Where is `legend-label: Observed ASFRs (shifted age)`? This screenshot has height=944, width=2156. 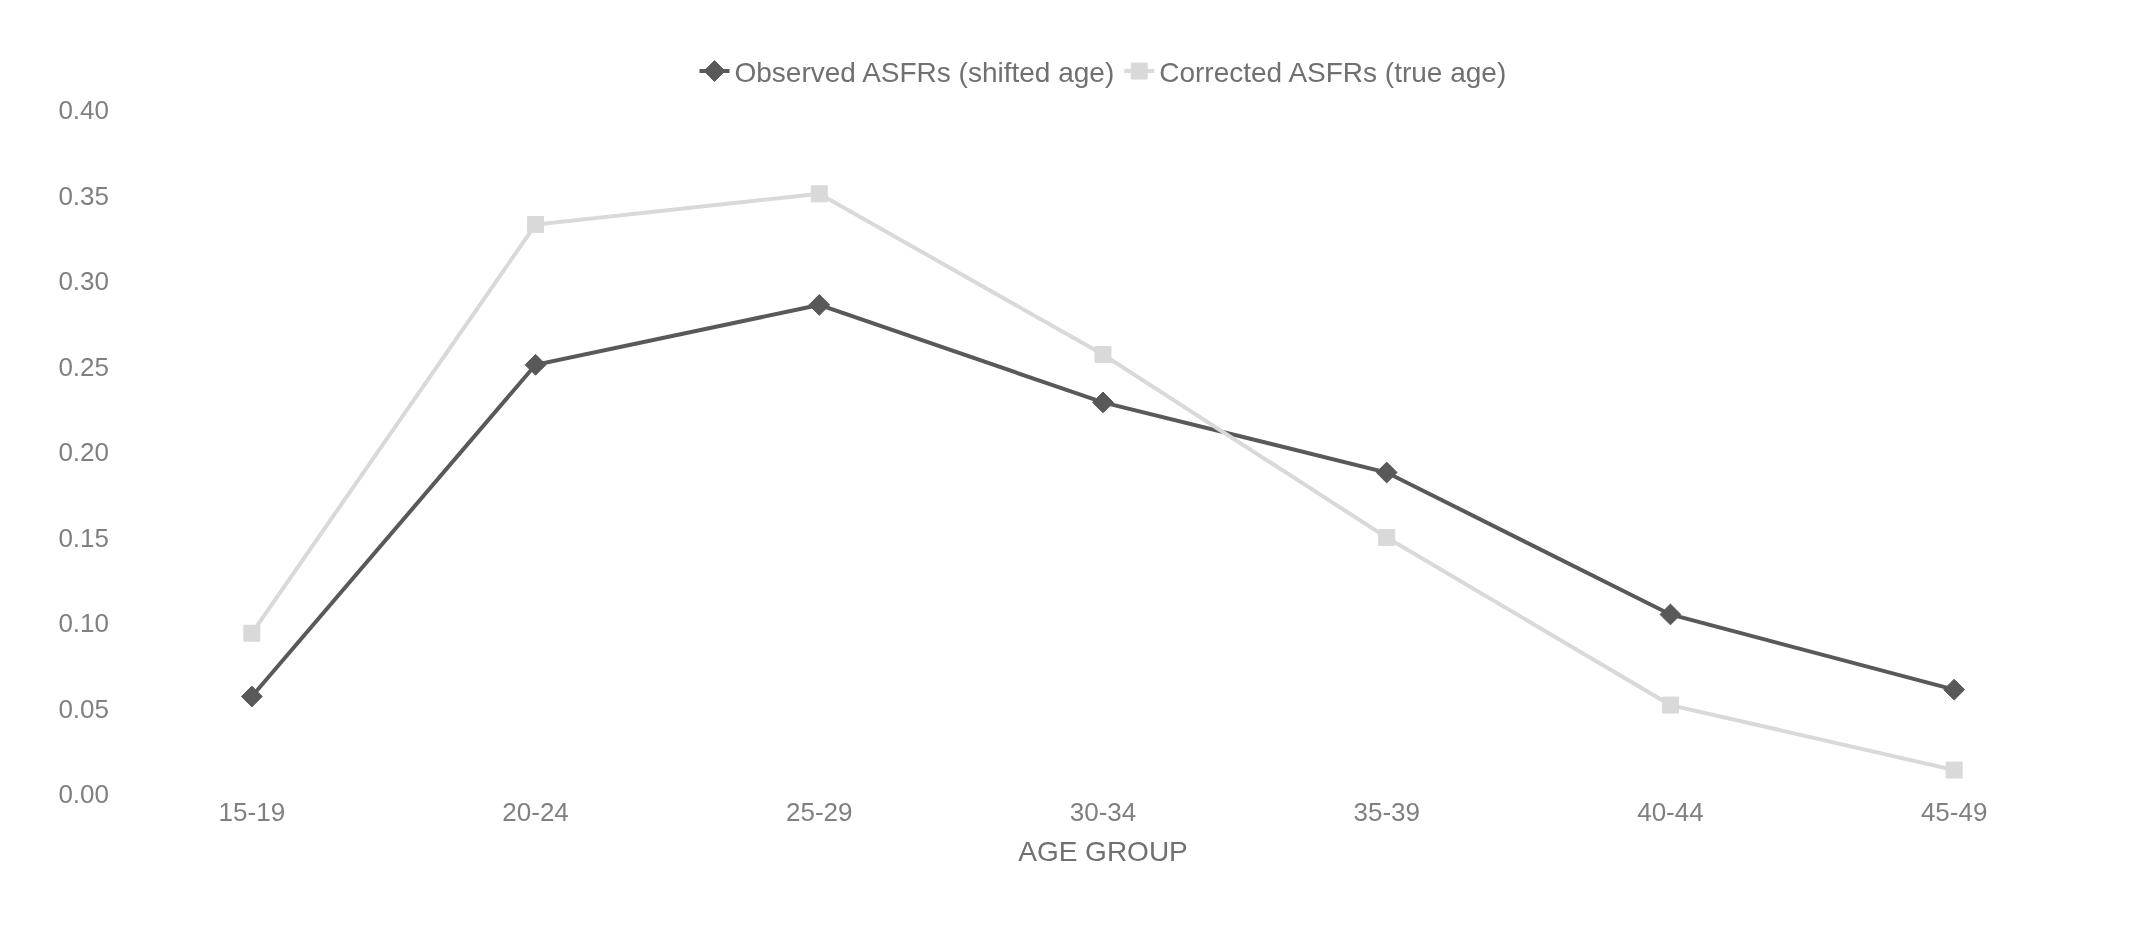
legend-label: Observed ASFRs (shifted age) is located at coordinates (924, 72).